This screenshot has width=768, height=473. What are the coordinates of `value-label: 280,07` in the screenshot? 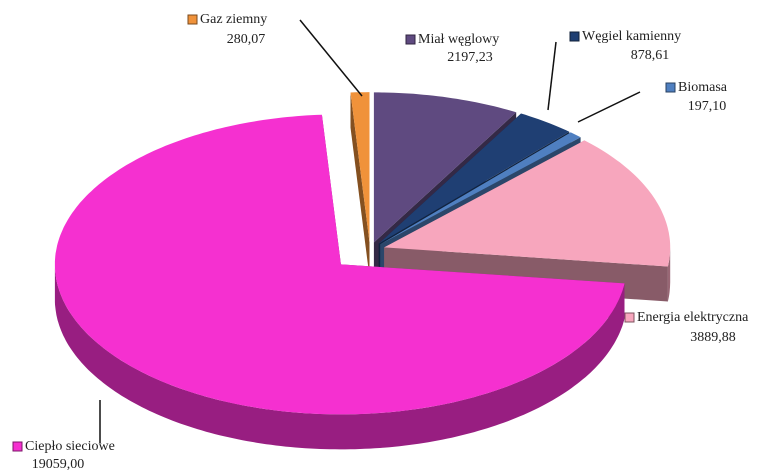 It's located at (246, 39).